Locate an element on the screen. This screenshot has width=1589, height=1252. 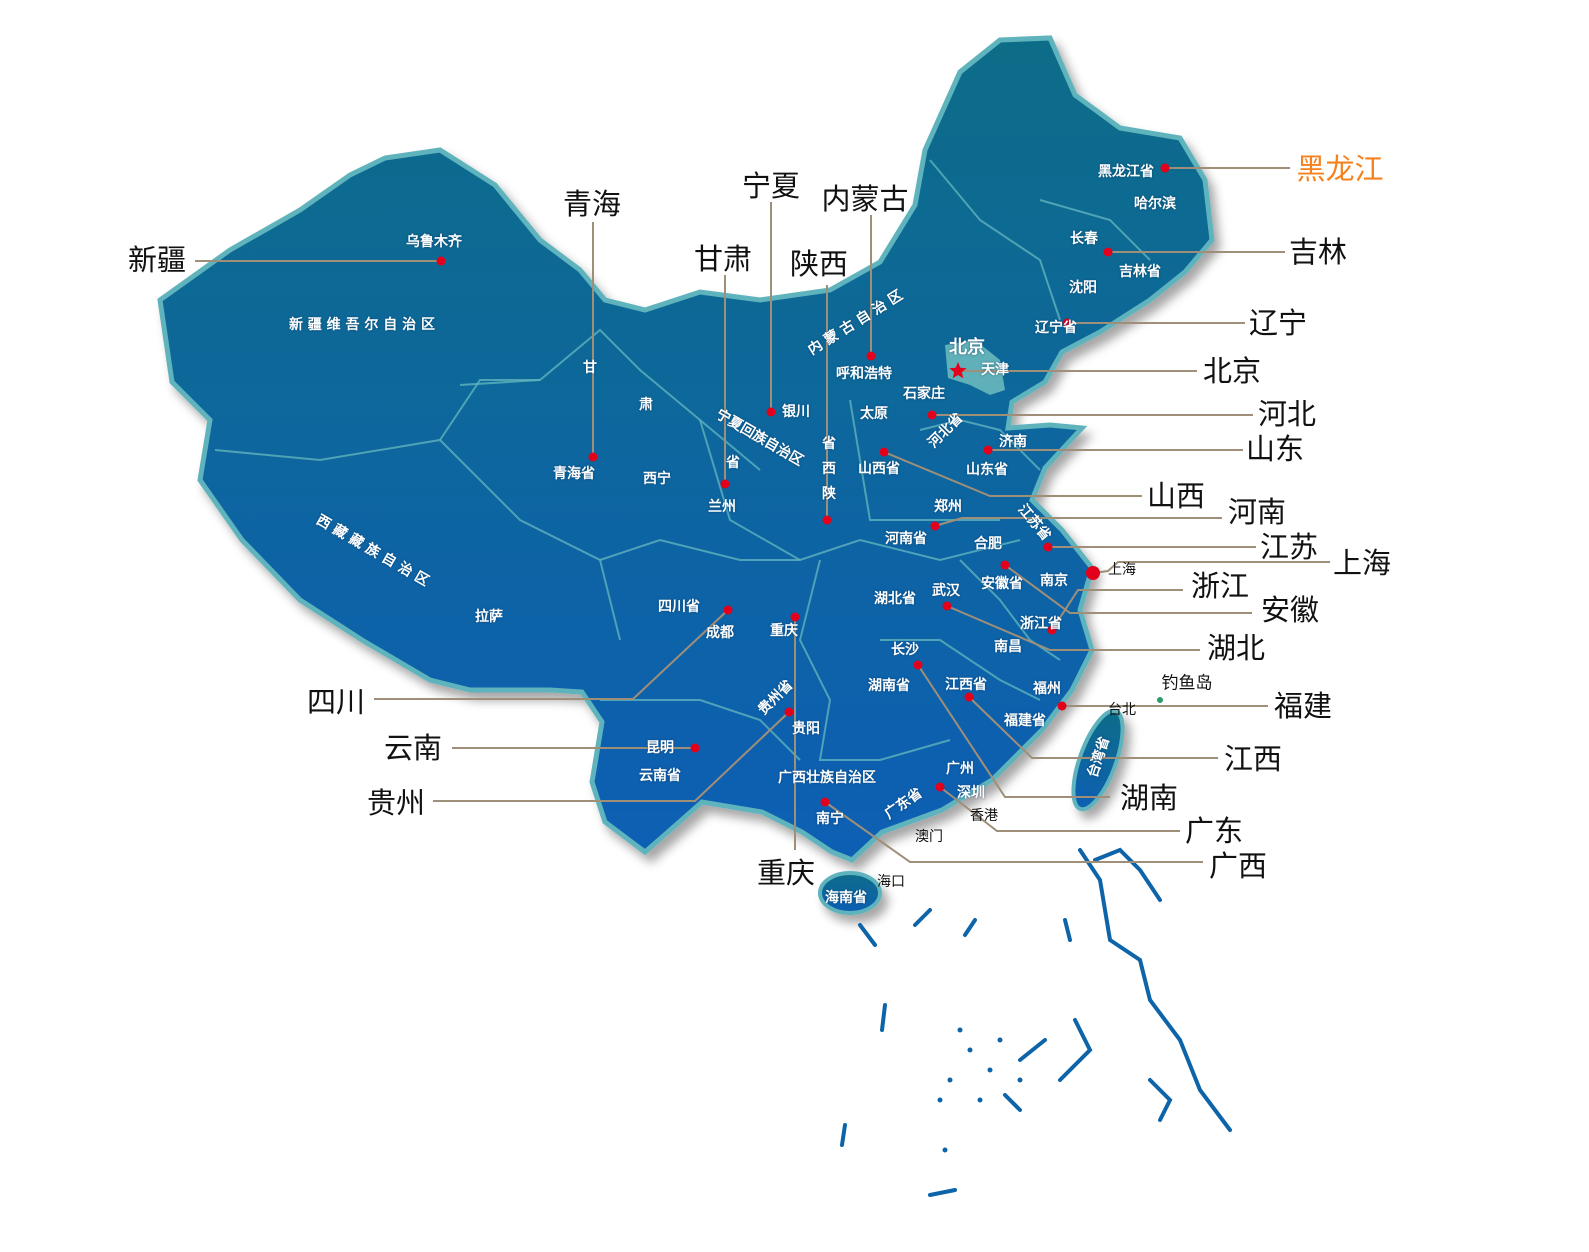
province-label: 安徽 is located at coordinates (1290, 610).